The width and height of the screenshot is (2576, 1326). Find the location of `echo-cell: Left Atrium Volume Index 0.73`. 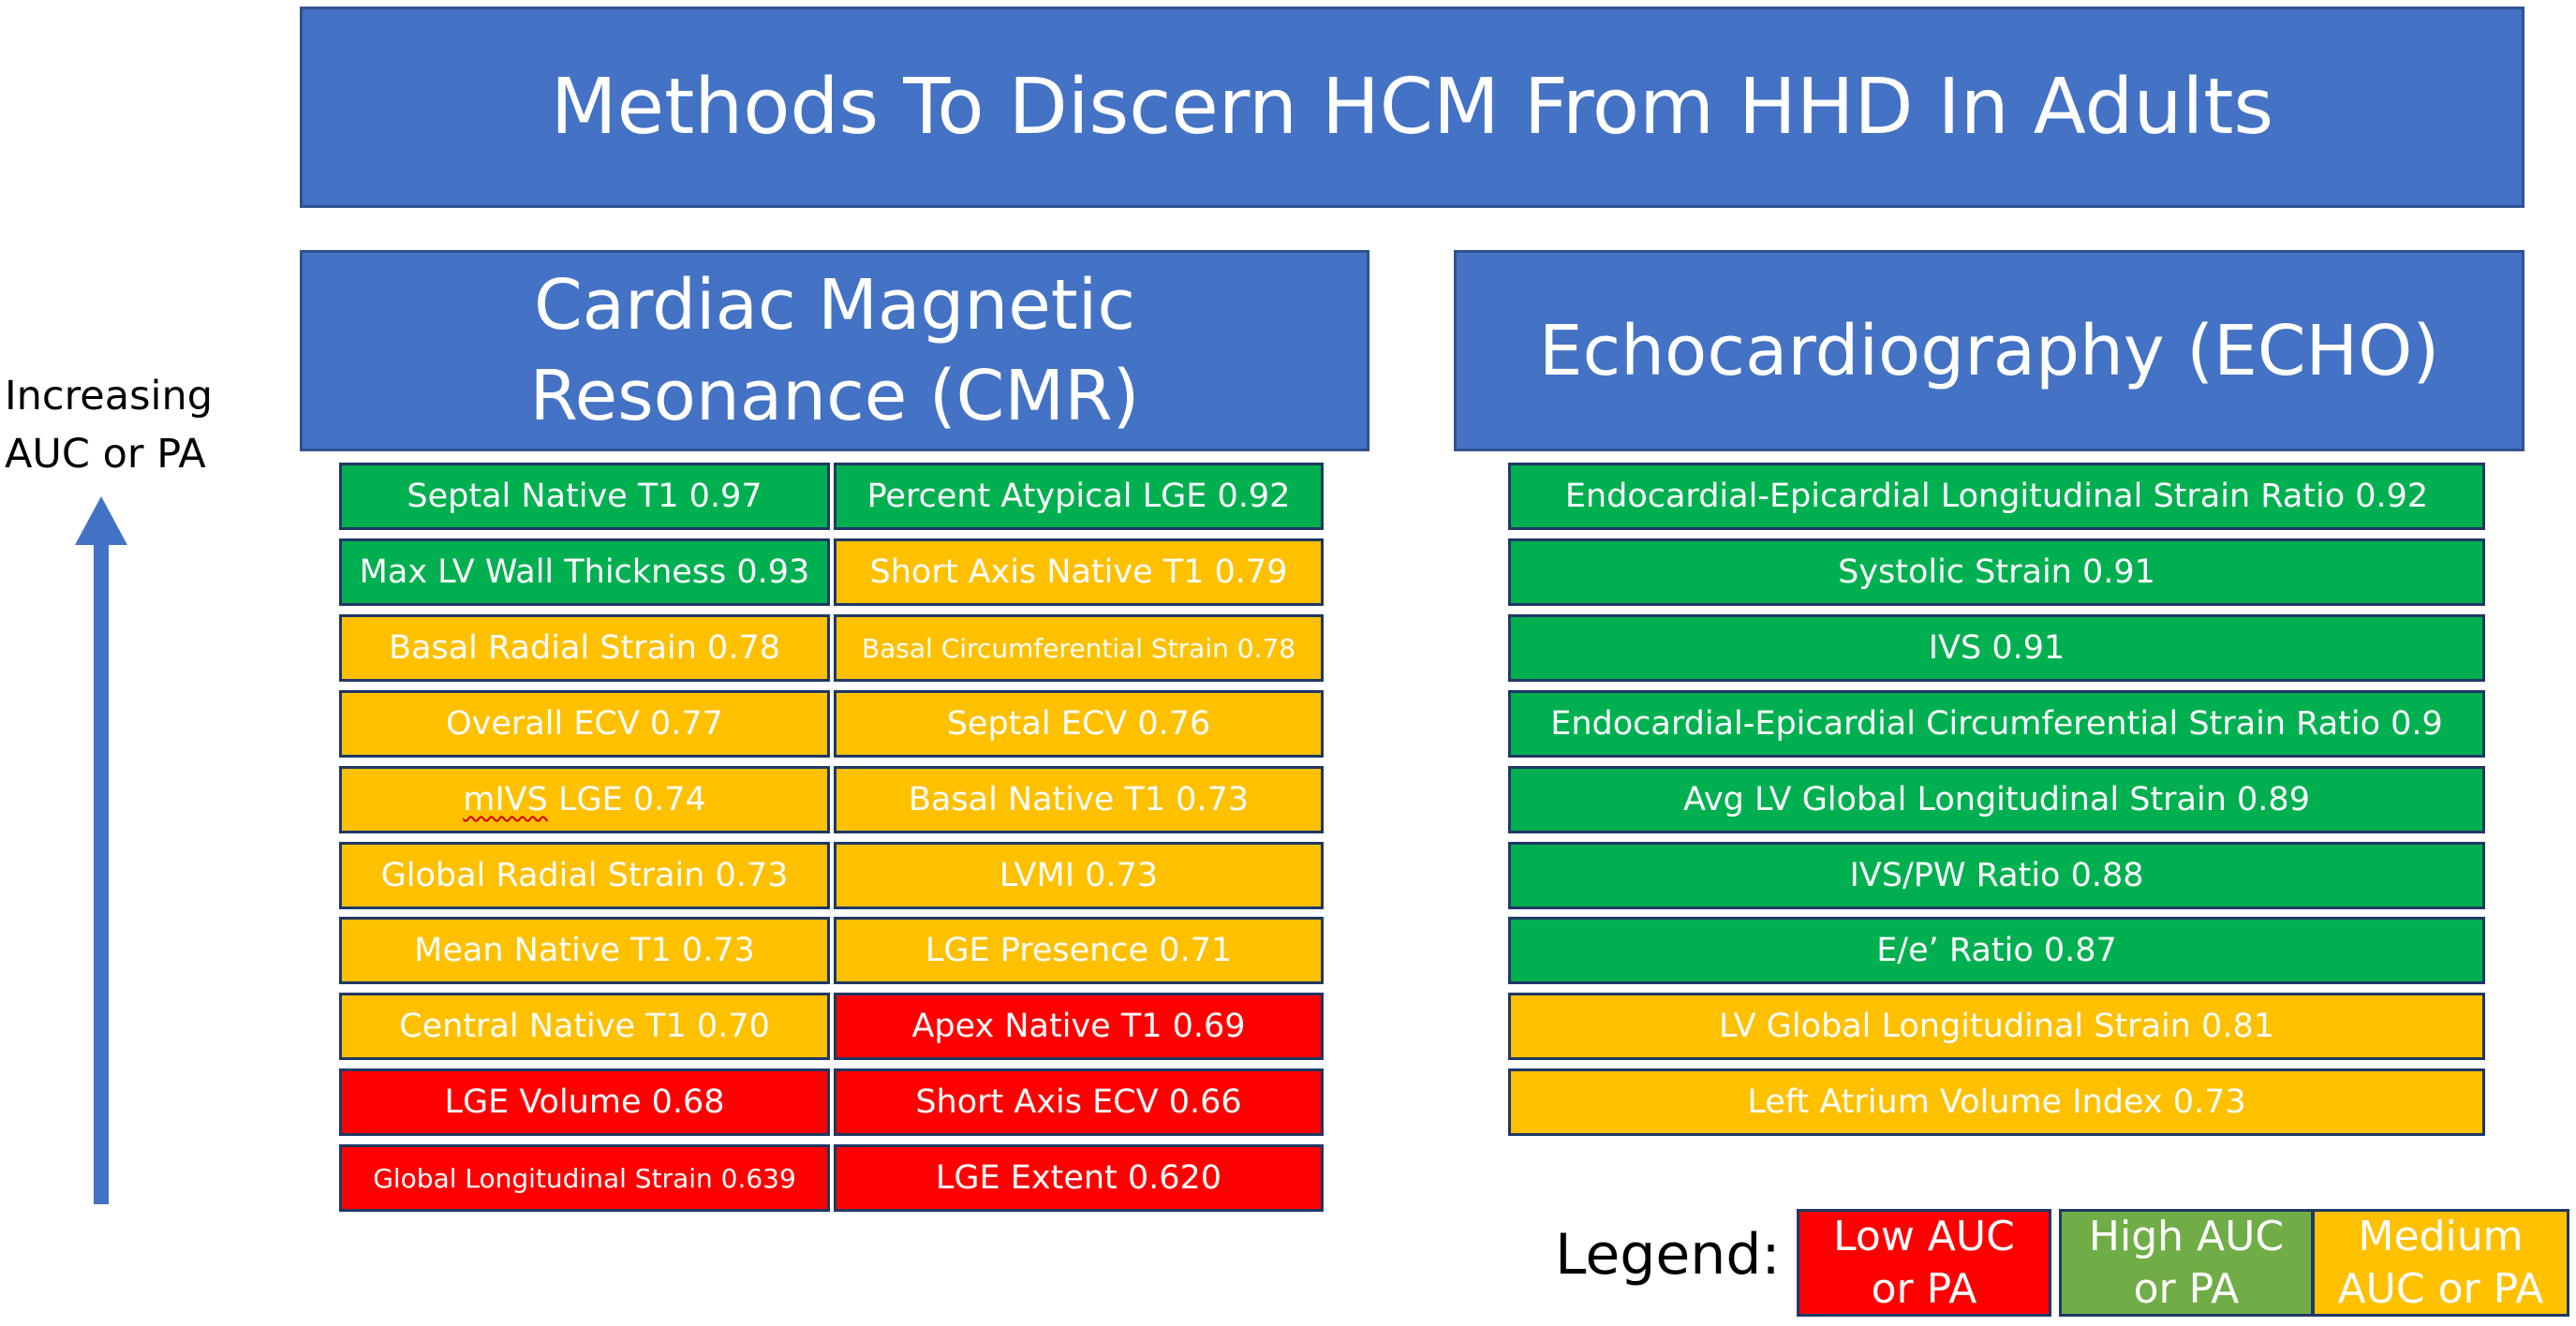

echo-cell: Left Atrium Volume Index 0.73 is located at coordinates (1996, 1102).